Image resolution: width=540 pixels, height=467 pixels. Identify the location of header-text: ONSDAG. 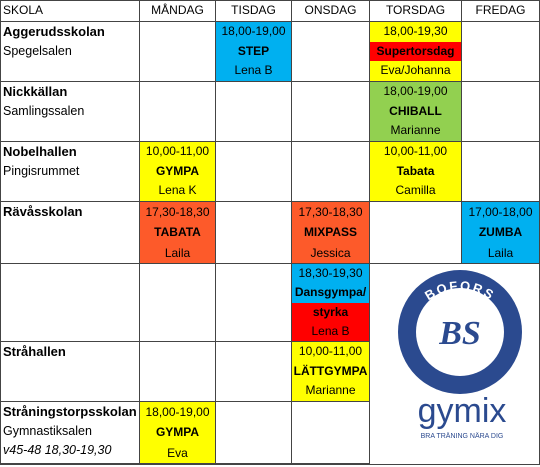
(330, 10).